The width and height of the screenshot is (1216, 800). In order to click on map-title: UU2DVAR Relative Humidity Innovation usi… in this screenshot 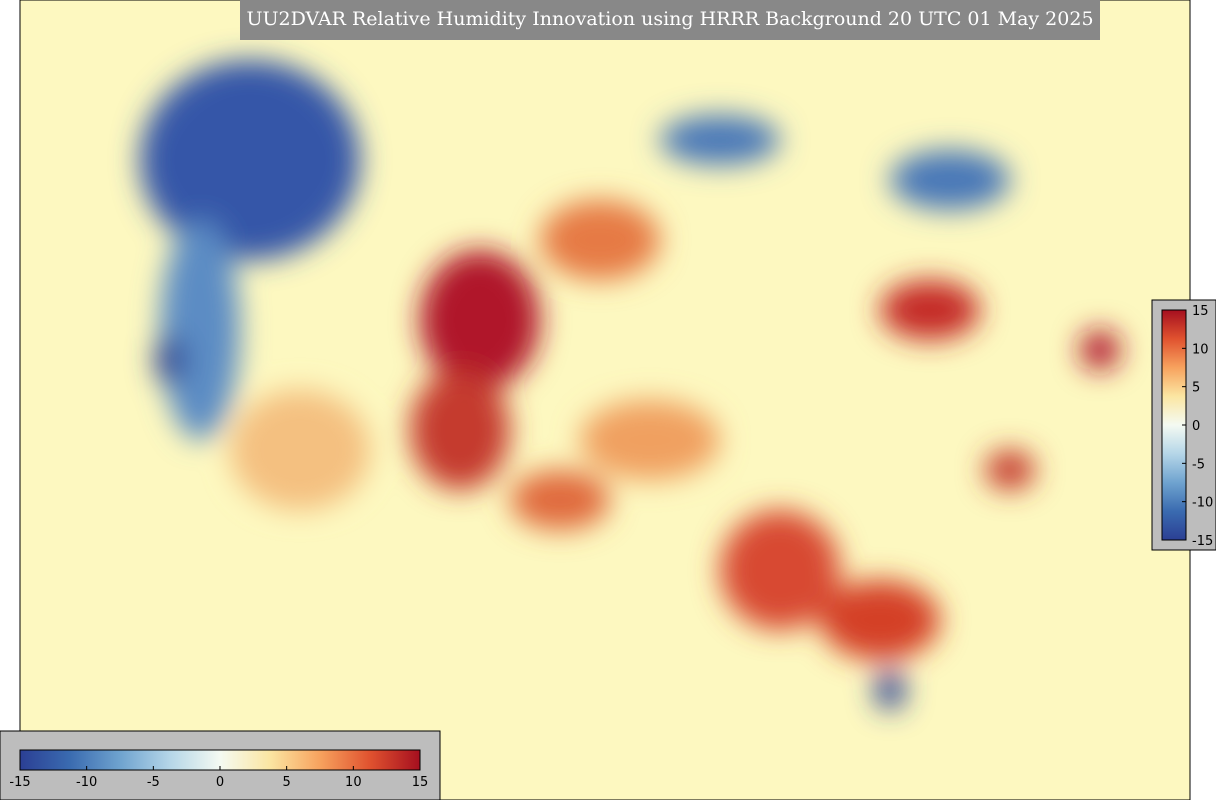, I will do `click(669, 19)`.